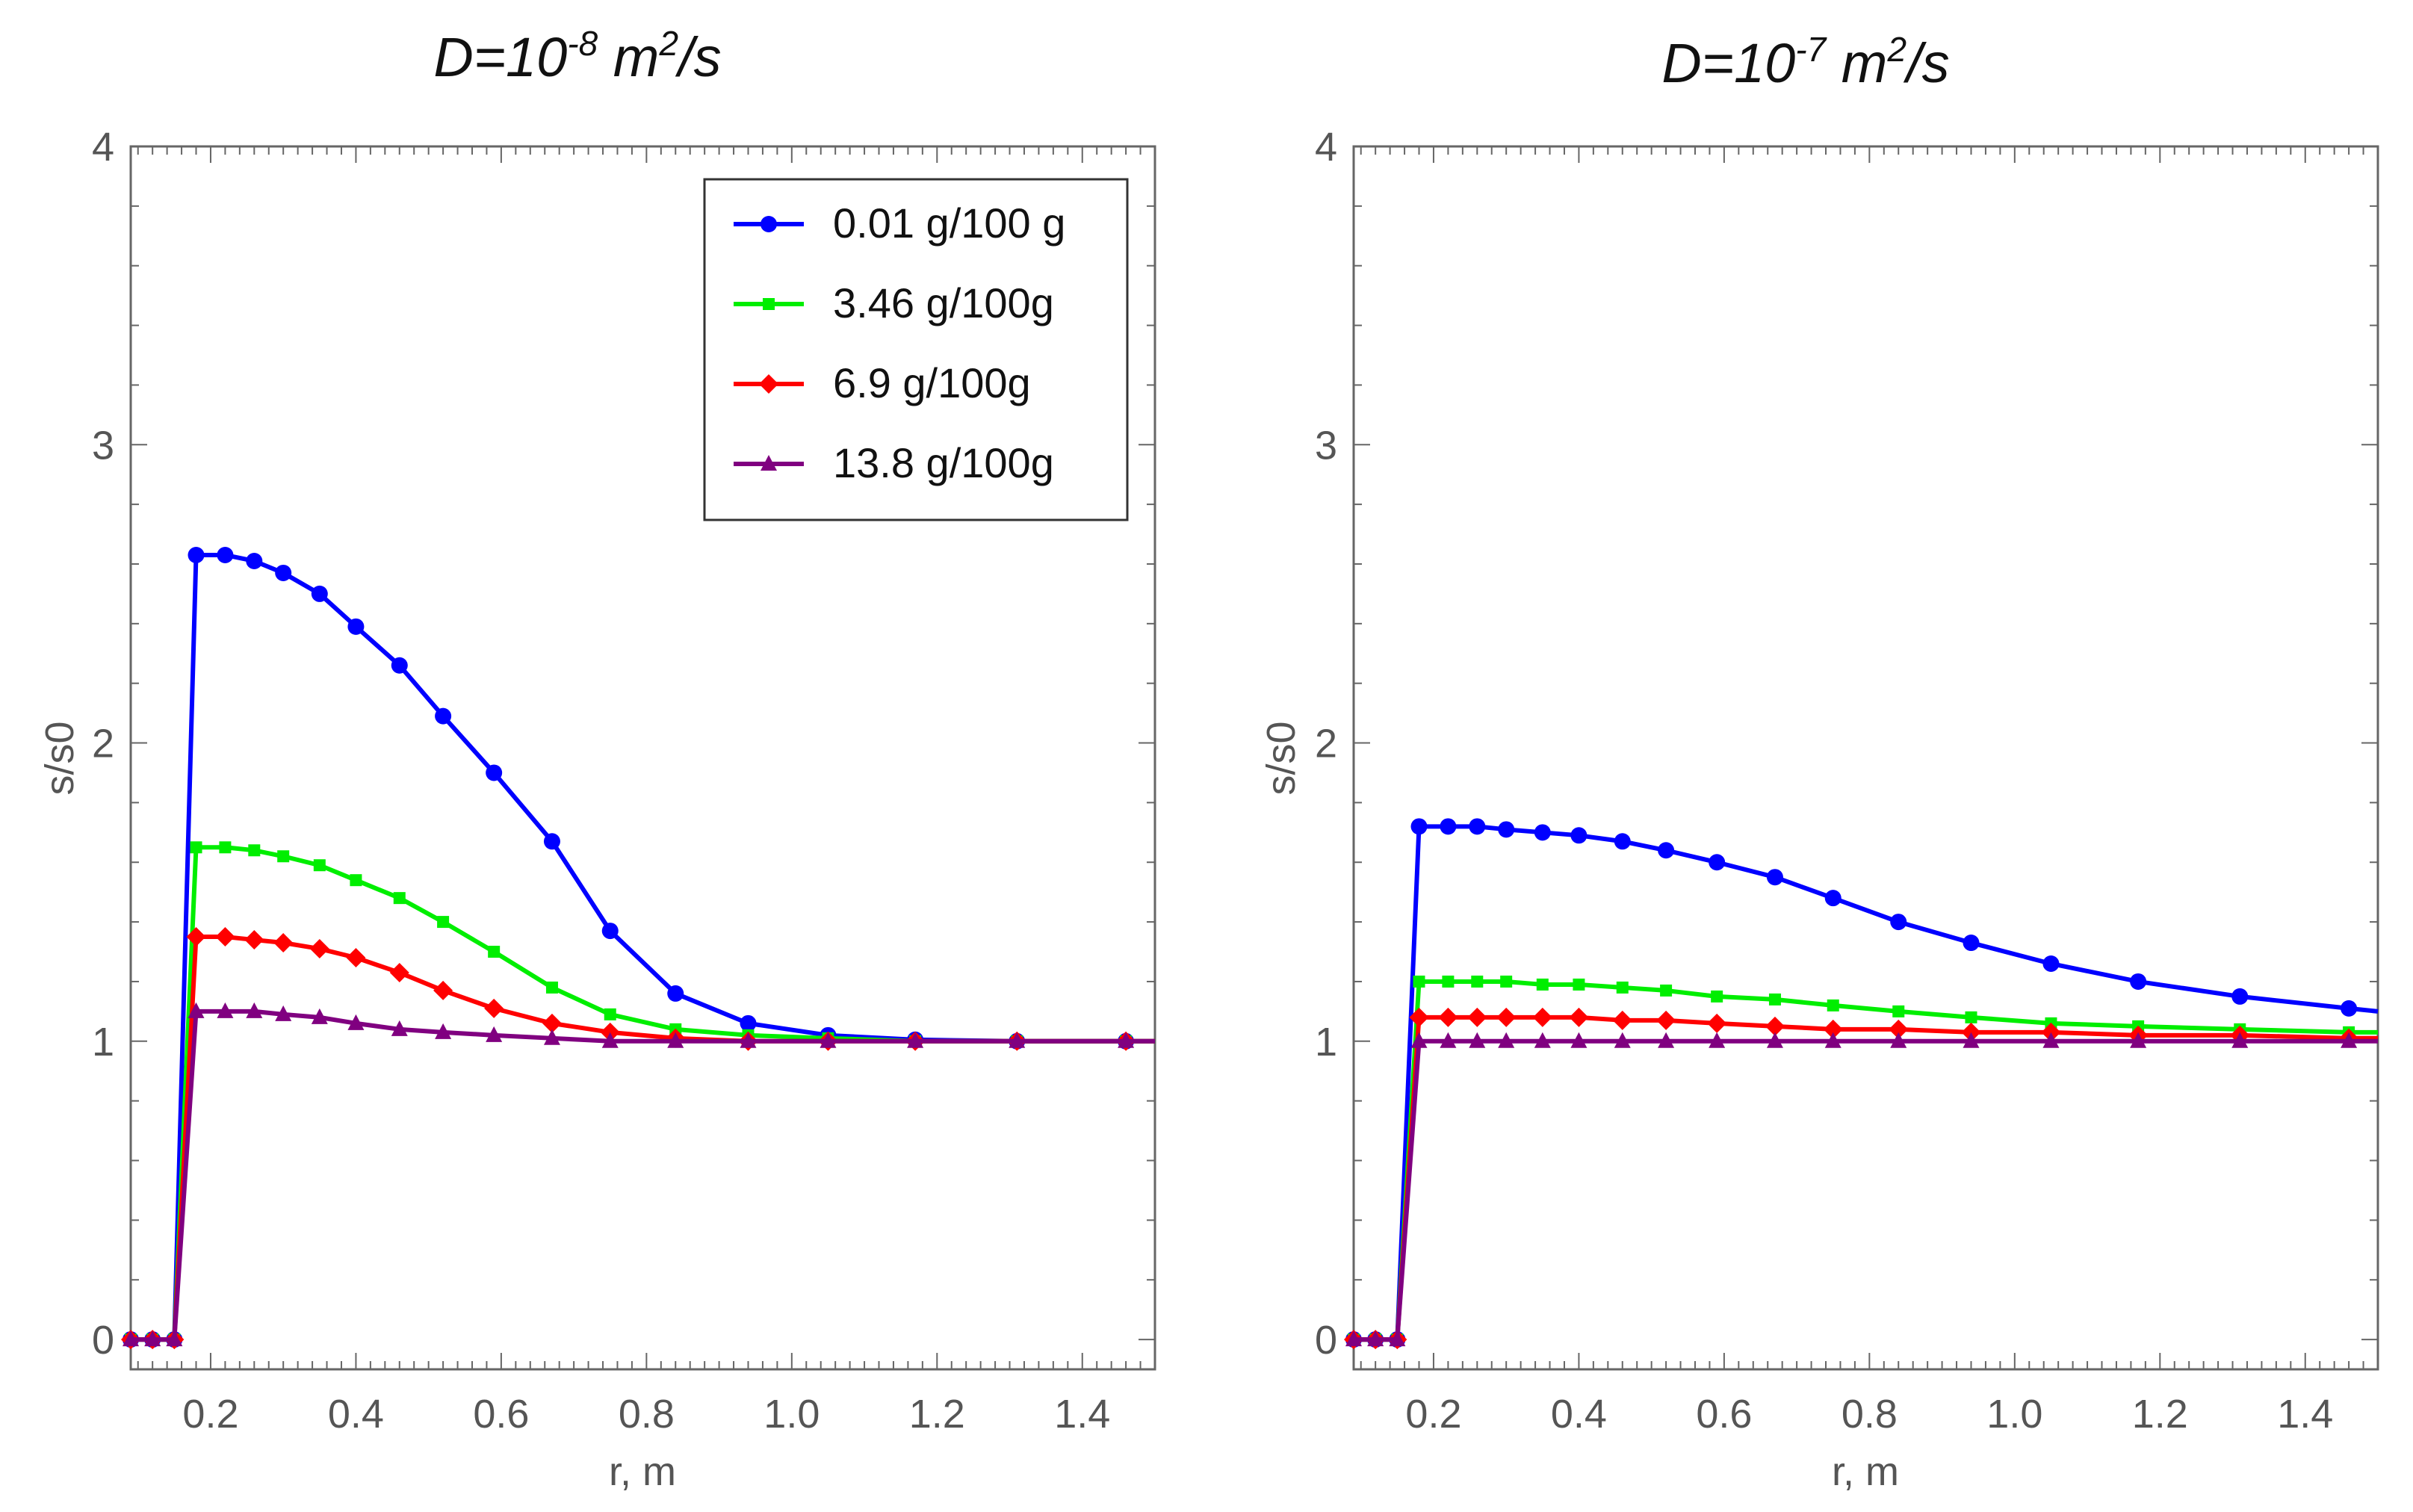  What do you see at coordinates (356, 1414) in the screenshot?
I see `left-x-tick-label: 0.4` at bounding box center [356, 1414].